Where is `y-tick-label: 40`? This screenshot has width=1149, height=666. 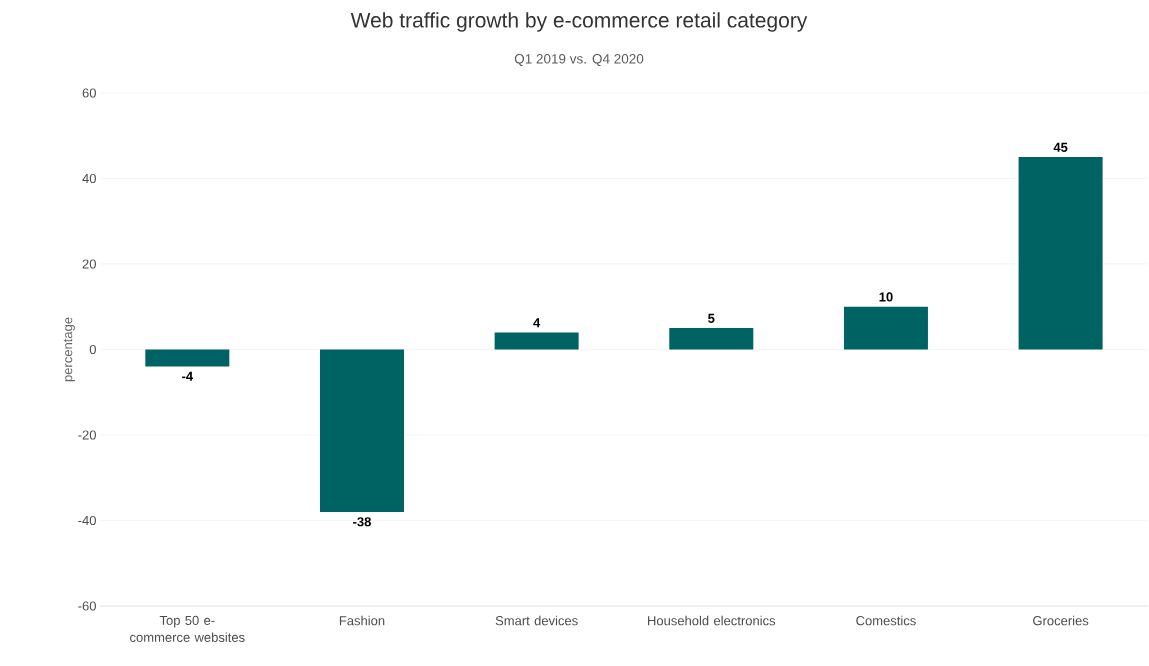
y-tick-label: 40 is located at coordinates (89, 178).